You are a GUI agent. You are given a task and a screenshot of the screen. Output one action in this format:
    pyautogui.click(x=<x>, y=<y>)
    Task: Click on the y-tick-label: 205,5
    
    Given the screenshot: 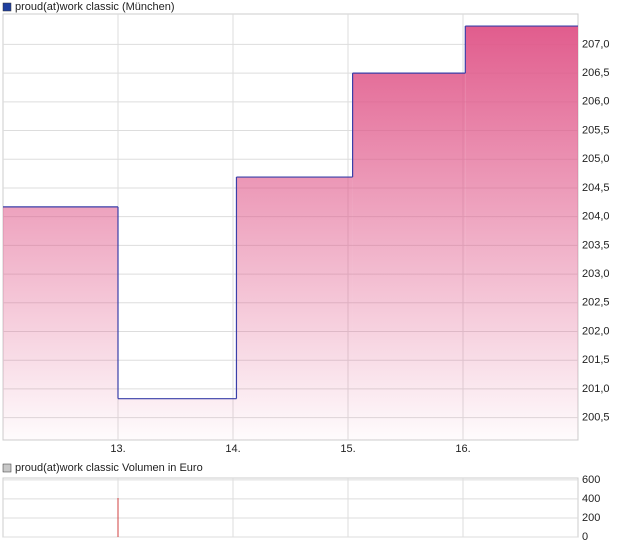 What is the action you would take?
    pyautogui.click(x=596, y=130)
    